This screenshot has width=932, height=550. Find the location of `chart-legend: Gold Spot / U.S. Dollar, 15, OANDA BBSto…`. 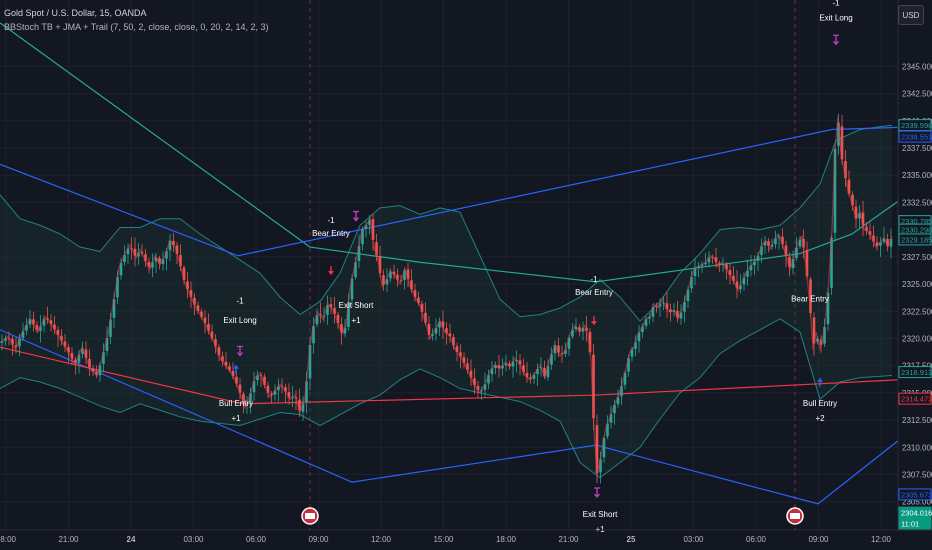

chart-legend: Gold Spot / U.S. Dollar, 15, OANDA BBSto… is located at coordinates (136, 20).